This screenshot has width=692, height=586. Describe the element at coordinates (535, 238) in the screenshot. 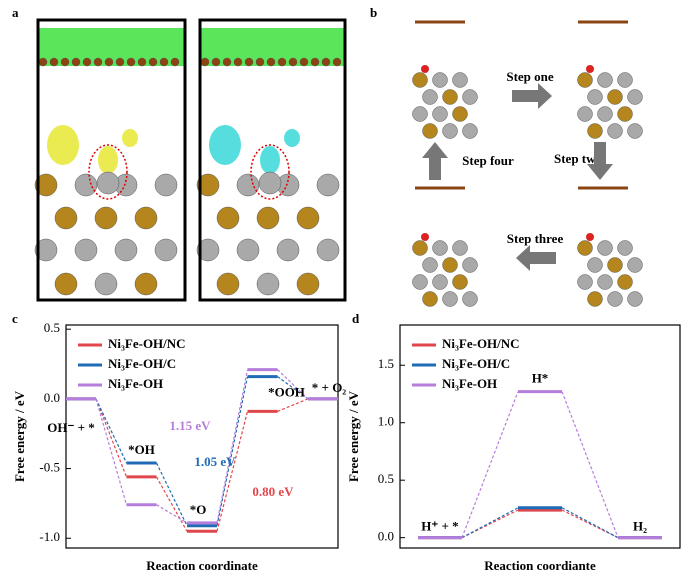

I see `step-label: Step three` at that location.